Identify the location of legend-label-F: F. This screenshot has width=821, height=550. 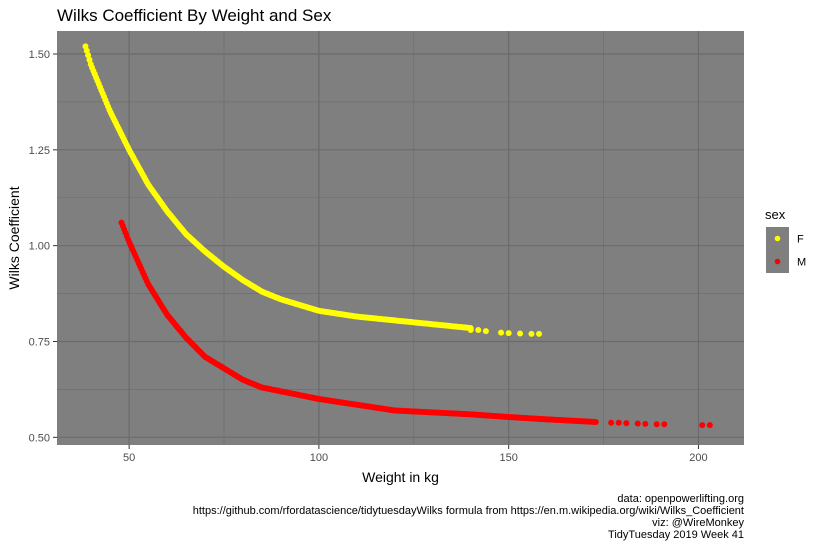
(800, 240).